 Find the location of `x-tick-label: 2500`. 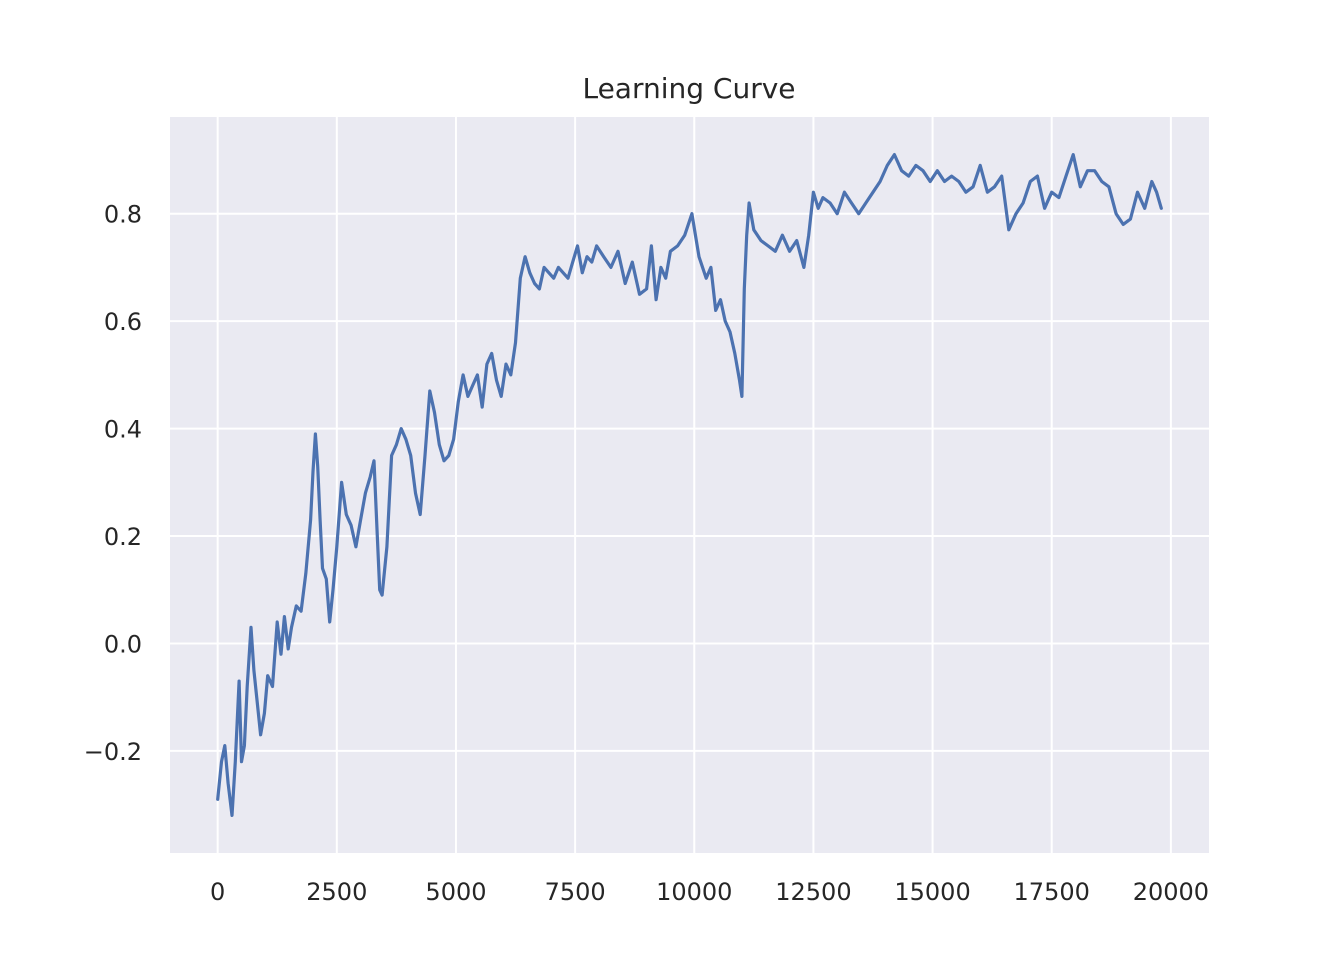

x-tick-label: 2500 is located at coordinates (336, 892).